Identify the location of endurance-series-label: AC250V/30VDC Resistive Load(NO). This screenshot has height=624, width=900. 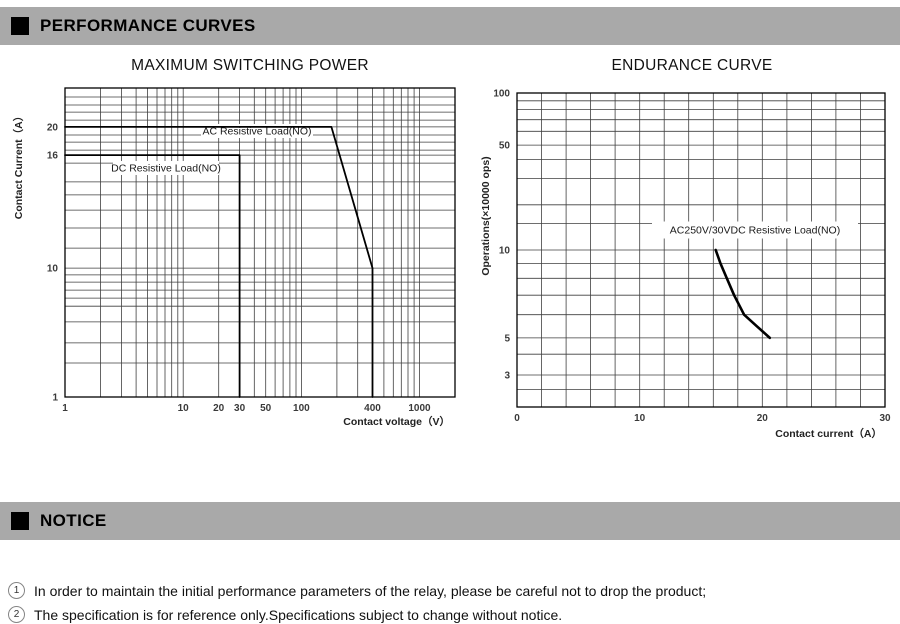
(755, 230).